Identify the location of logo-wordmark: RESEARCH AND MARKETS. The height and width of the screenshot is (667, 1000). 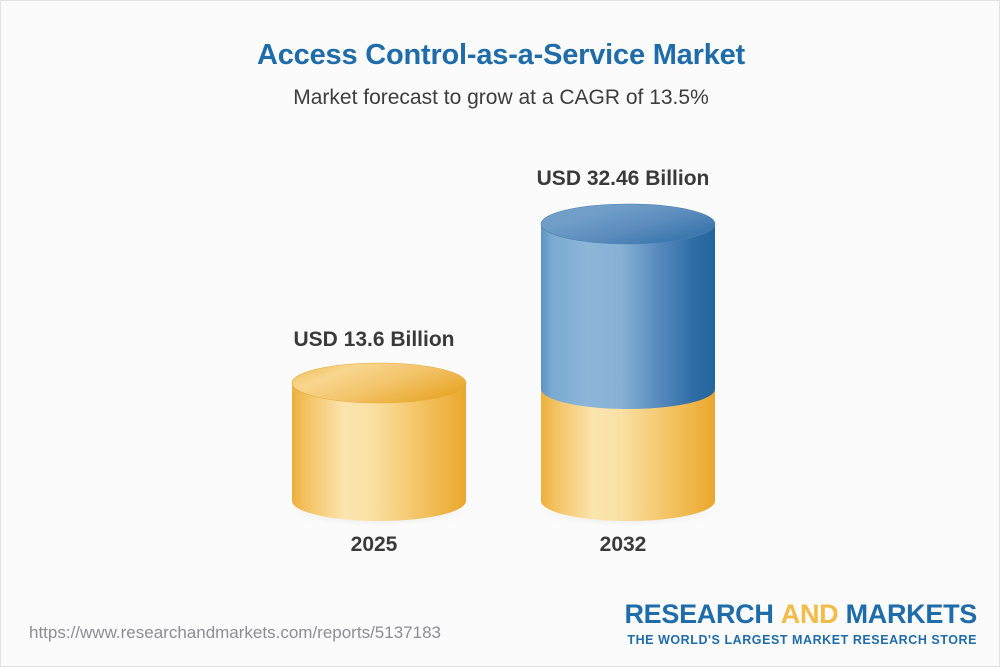
(800, 614).